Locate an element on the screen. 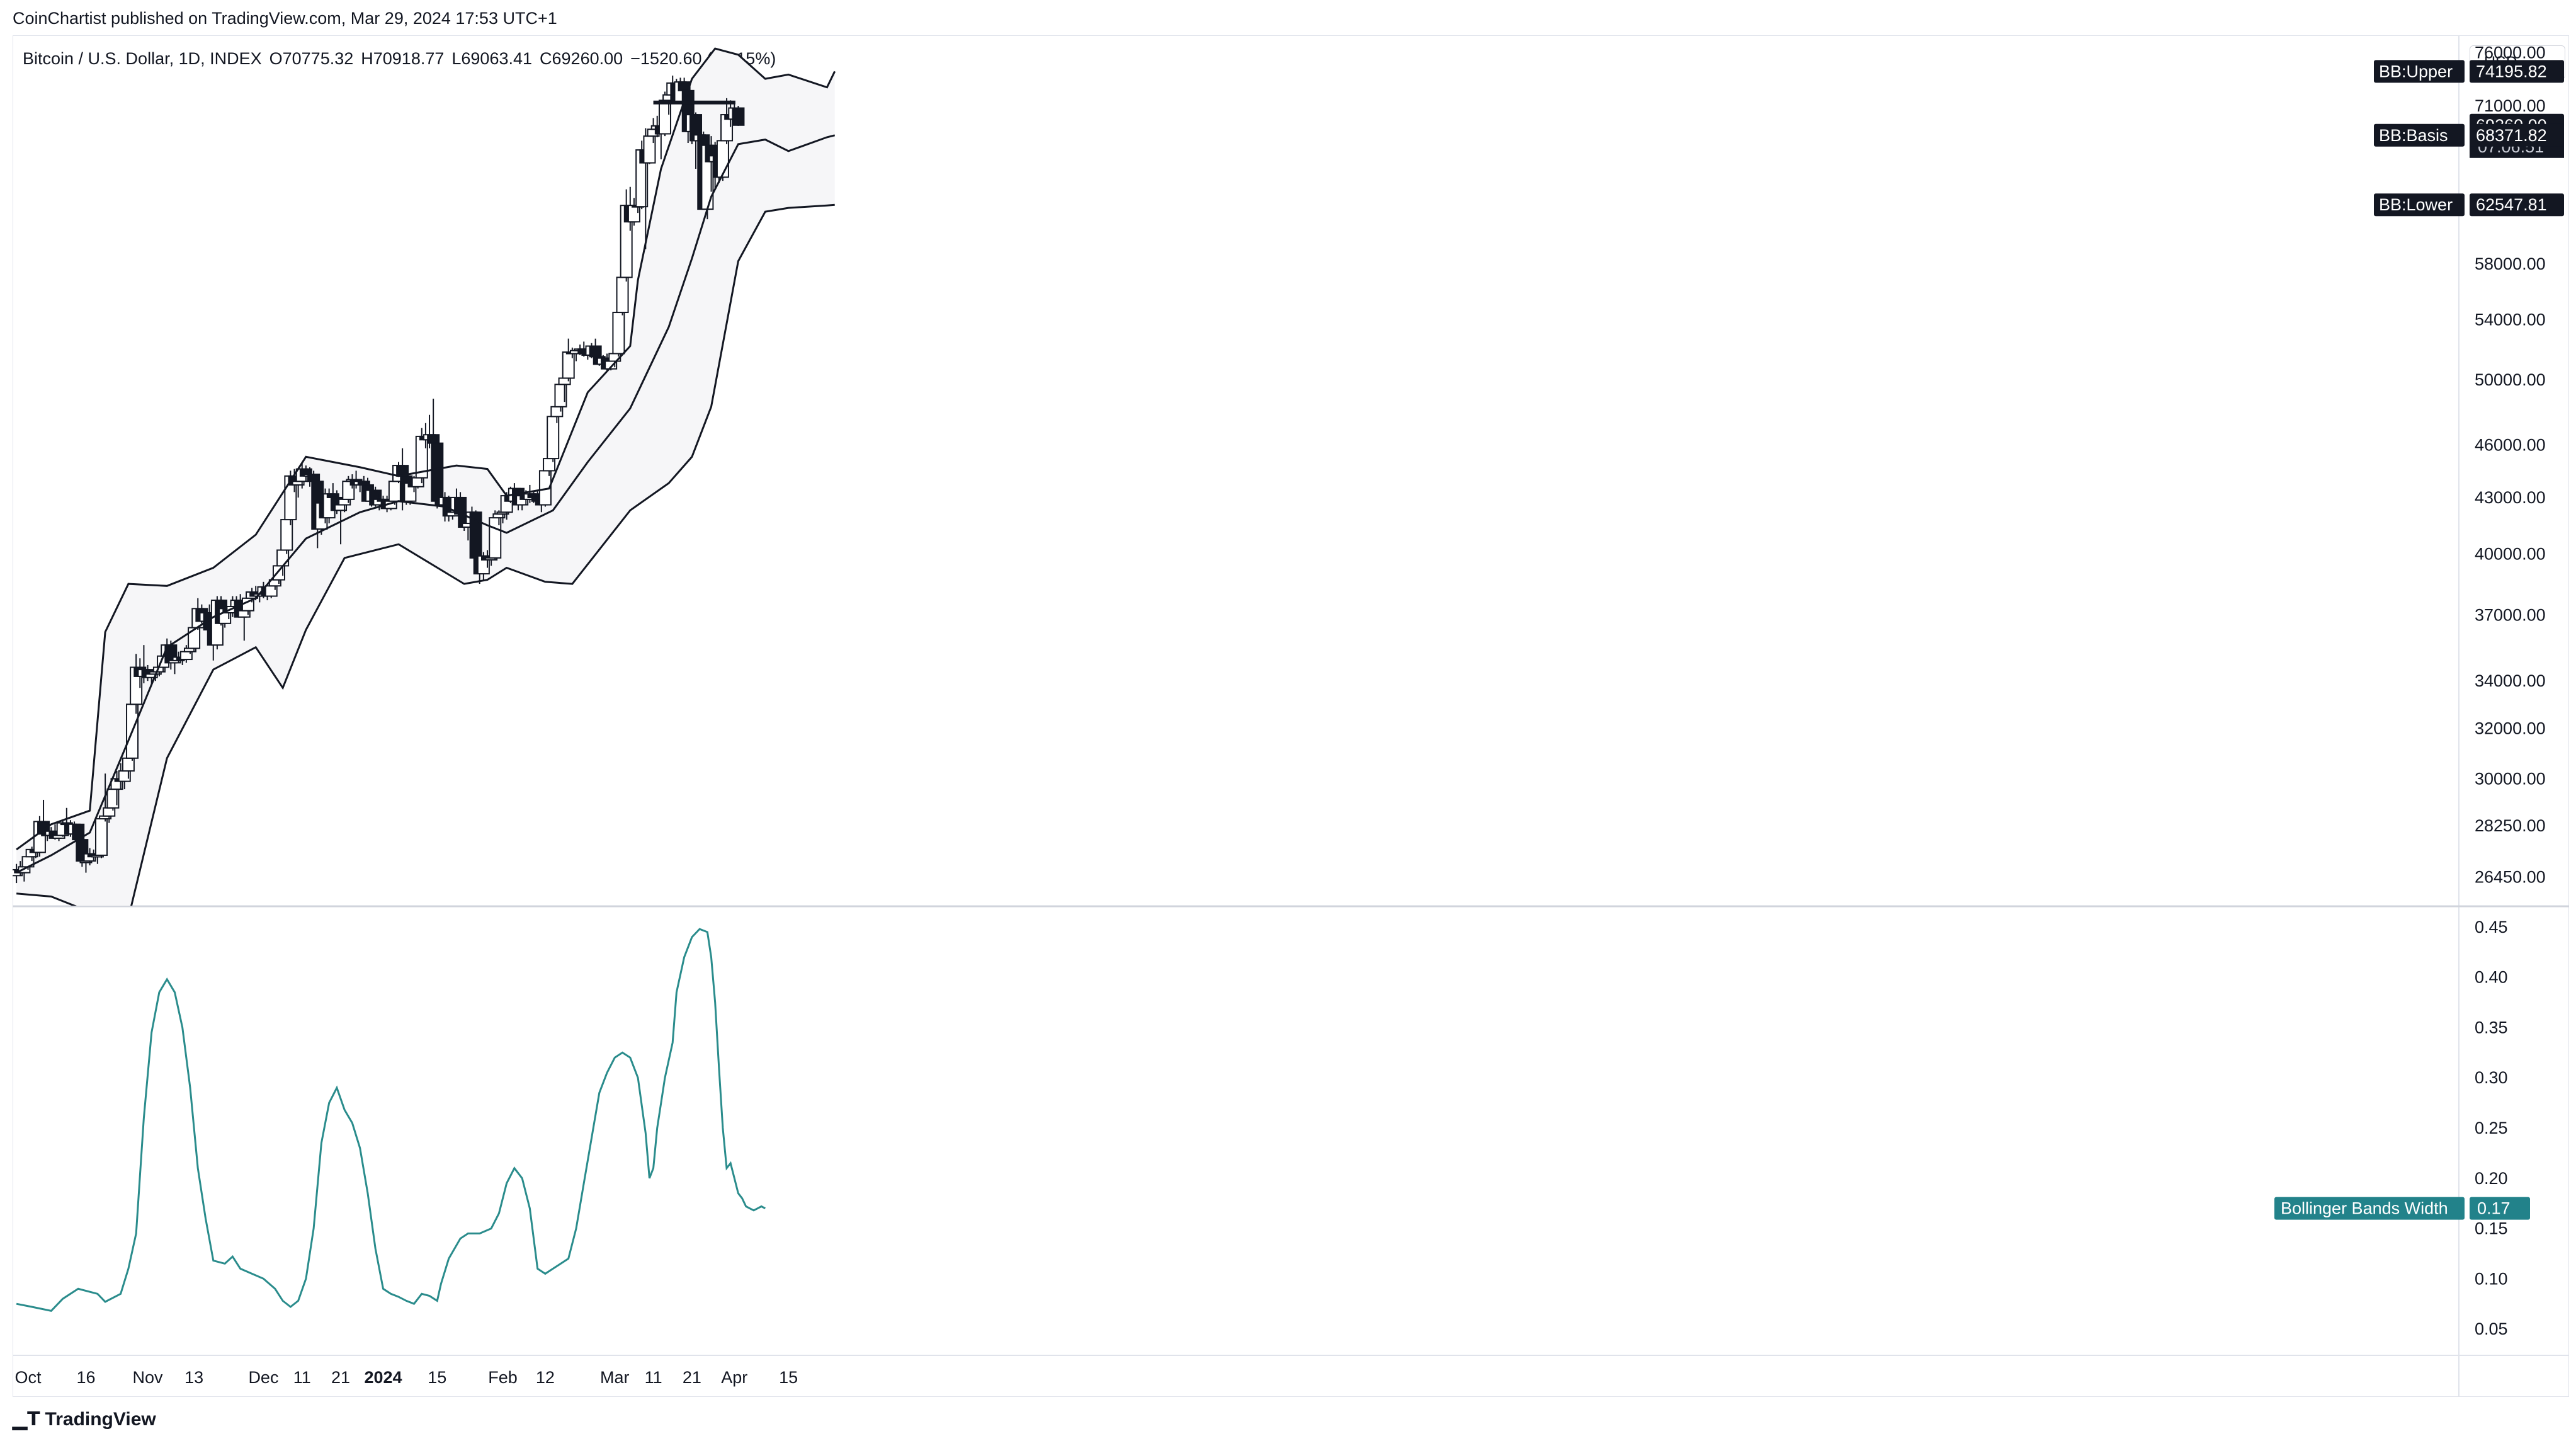  price-axis-tick-label: 40000.00 is located at coordinates (2510, 554).